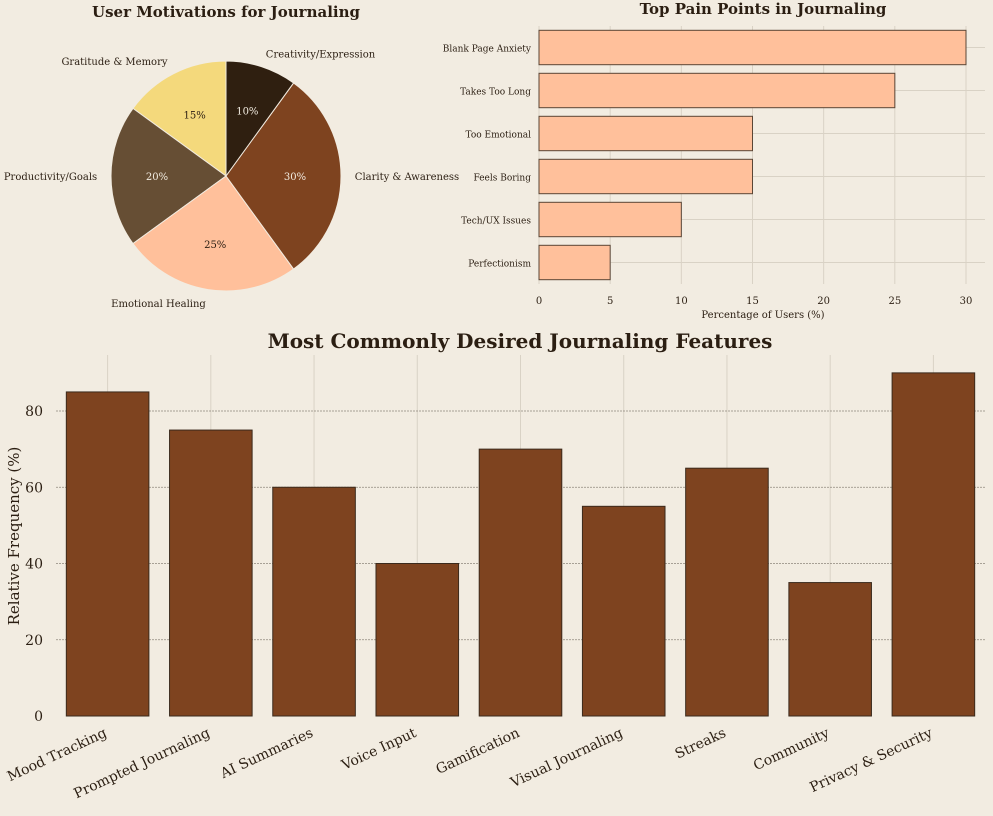 This screenshot has width=993, height=816. Describe the element at coordinates (623, 611) in the screenshot. I see `vbar-bar-visual-journaling` at that location.